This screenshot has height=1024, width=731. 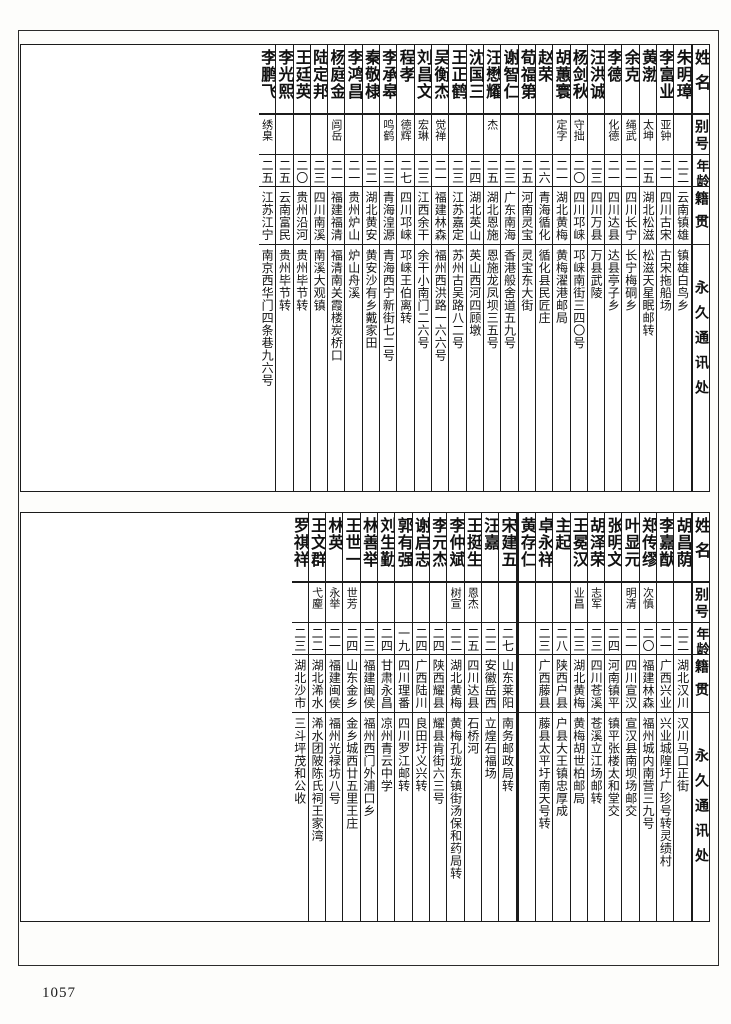 What do you see at coordinates (351, 548) in the screenshot?
I see `person-name: 王世一` at bounding box center [351, 548].